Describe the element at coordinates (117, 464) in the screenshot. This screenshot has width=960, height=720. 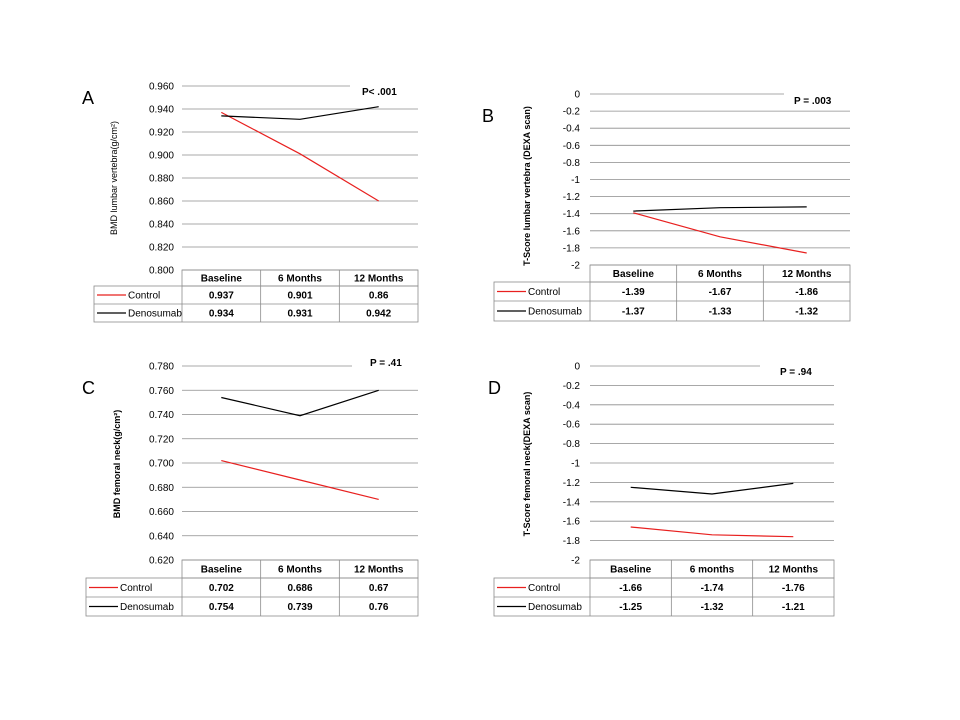
I see `y-axis-label: BMD femoral neck(g/cm²)` at that location.